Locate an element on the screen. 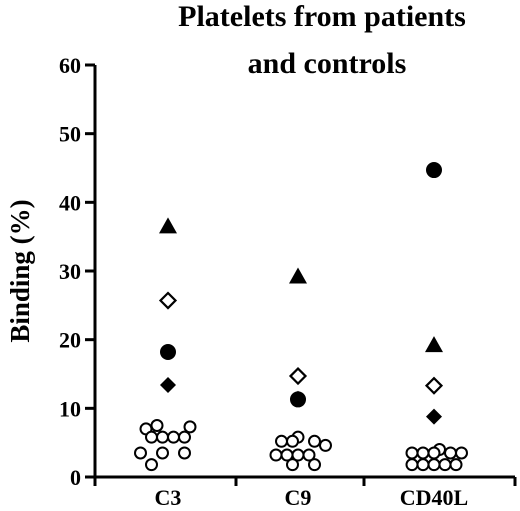  y-tick-label: 40 is located at coordinates (70, 202).